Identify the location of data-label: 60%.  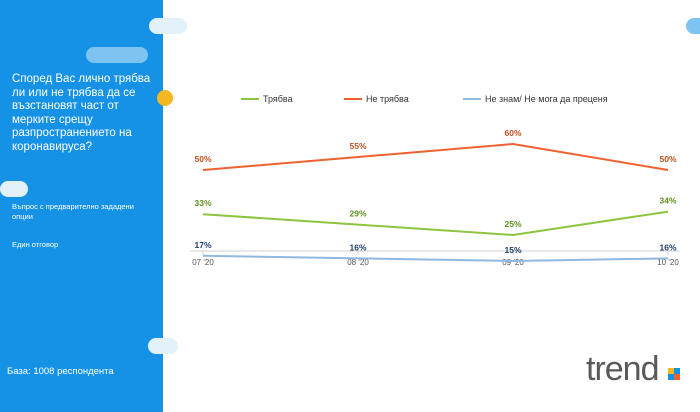
(512, 133).